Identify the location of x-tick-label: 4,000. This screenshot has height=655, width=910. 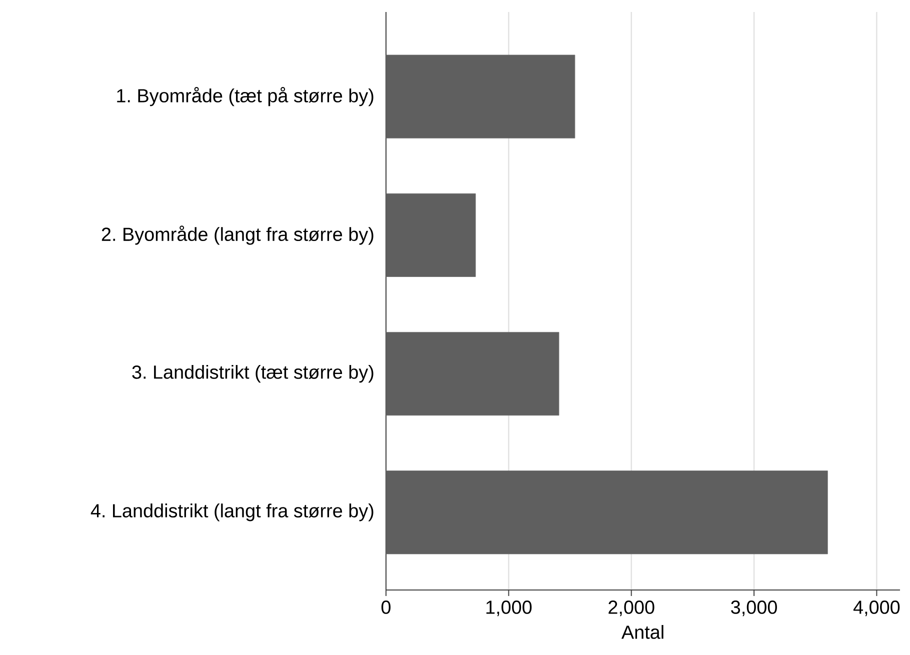
(876, 608).